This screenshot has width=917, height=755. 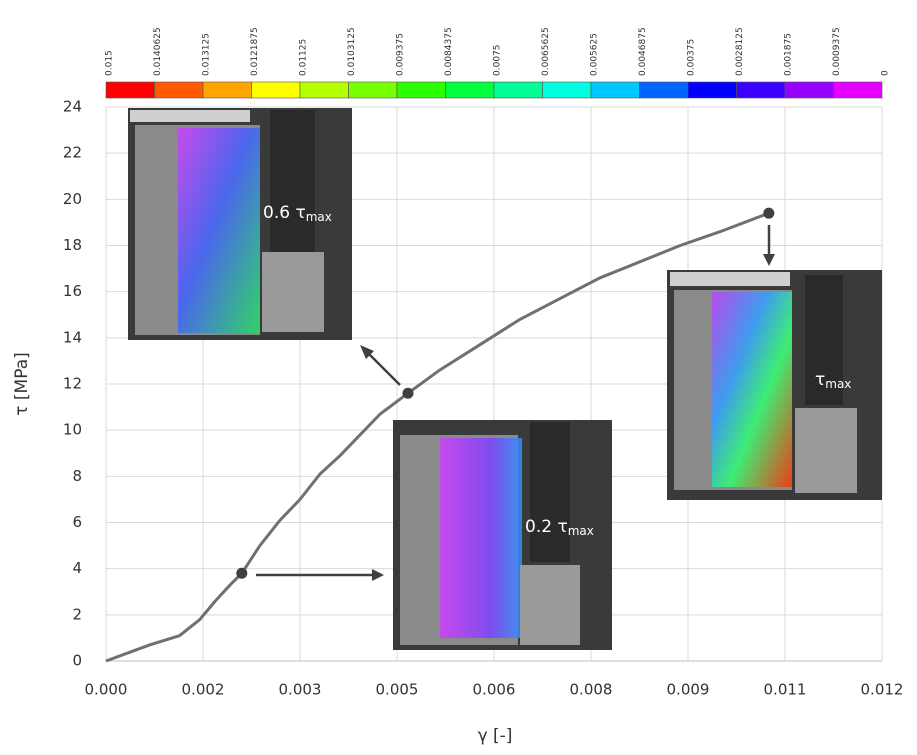 I want to click on colorbar-label: 0.0140625, so click(x=158, y=51).